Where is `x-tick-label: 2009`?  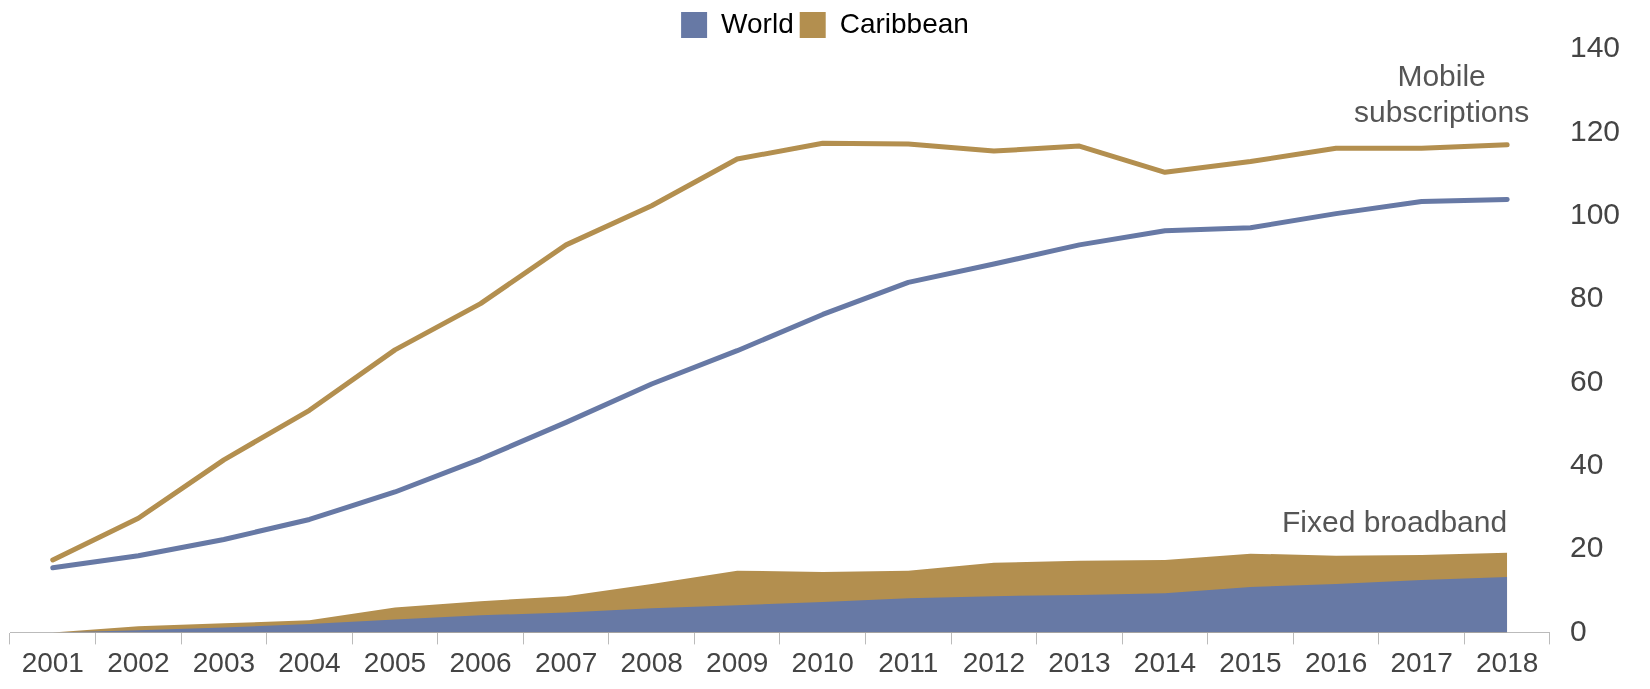 x-tick-label: 2009 is located at coordinates (737, 662).